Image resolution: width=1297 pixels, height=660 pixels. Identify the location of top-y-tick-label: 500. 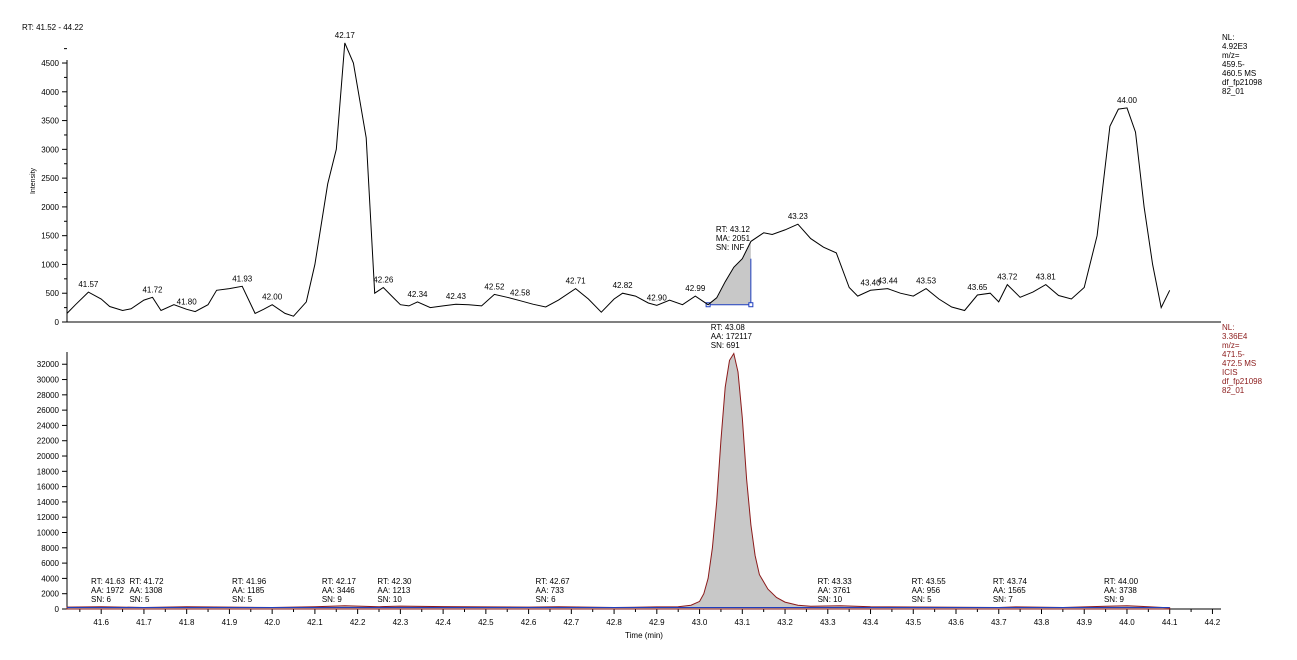
(53, 293).